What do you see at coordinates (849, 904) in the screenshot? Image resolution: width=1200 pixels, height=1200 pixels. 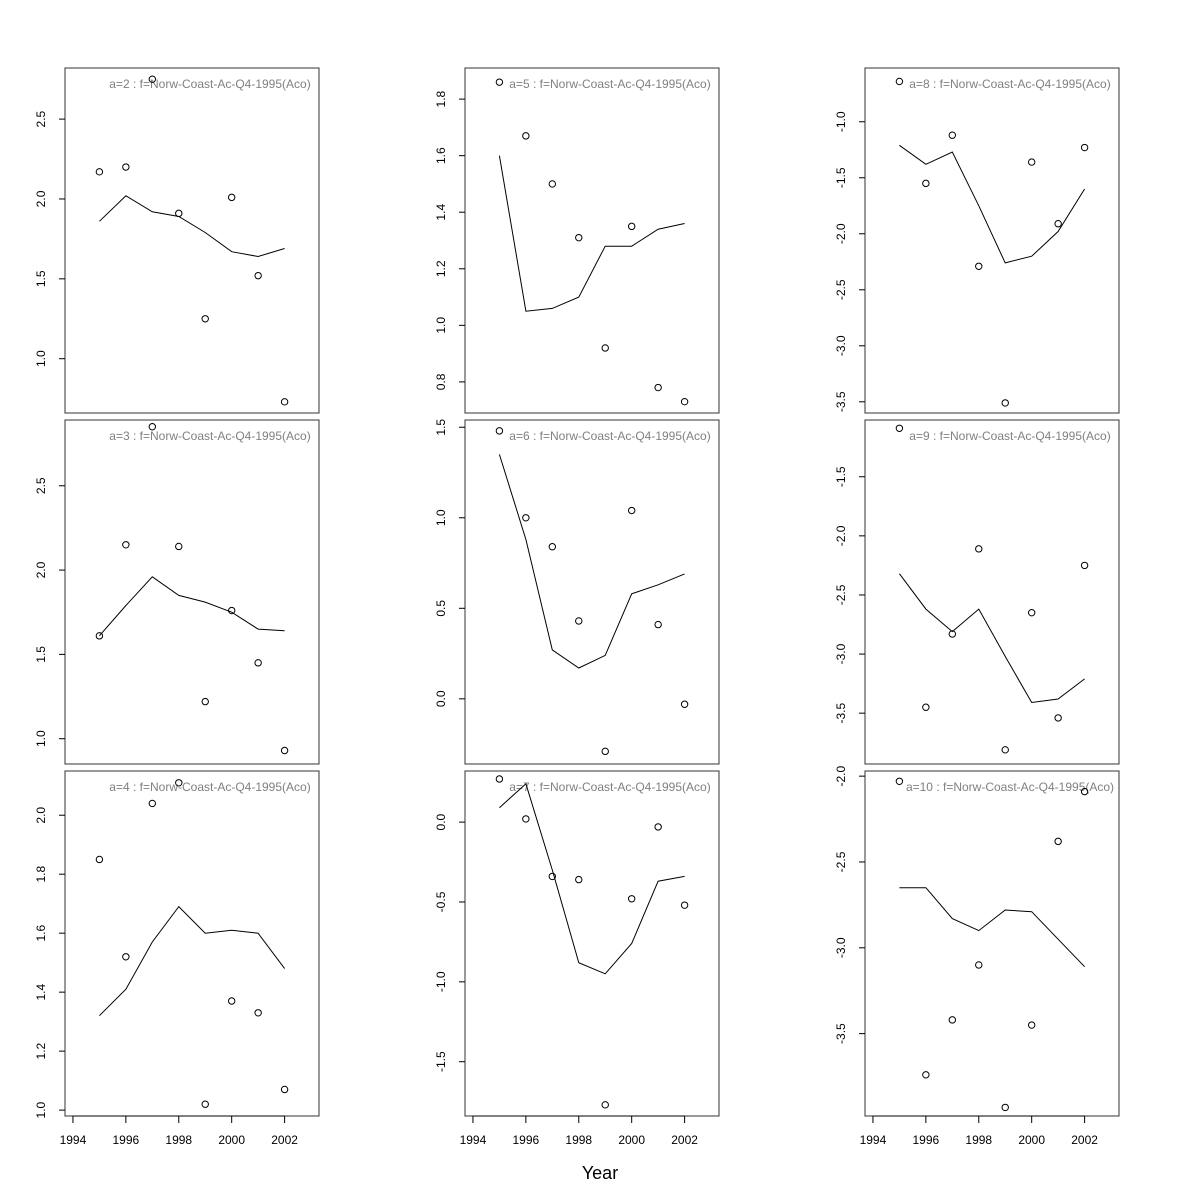 I see `y-axis: -3.5 -3.0 -2.5 -2.0` at bounding box center [849, 904].